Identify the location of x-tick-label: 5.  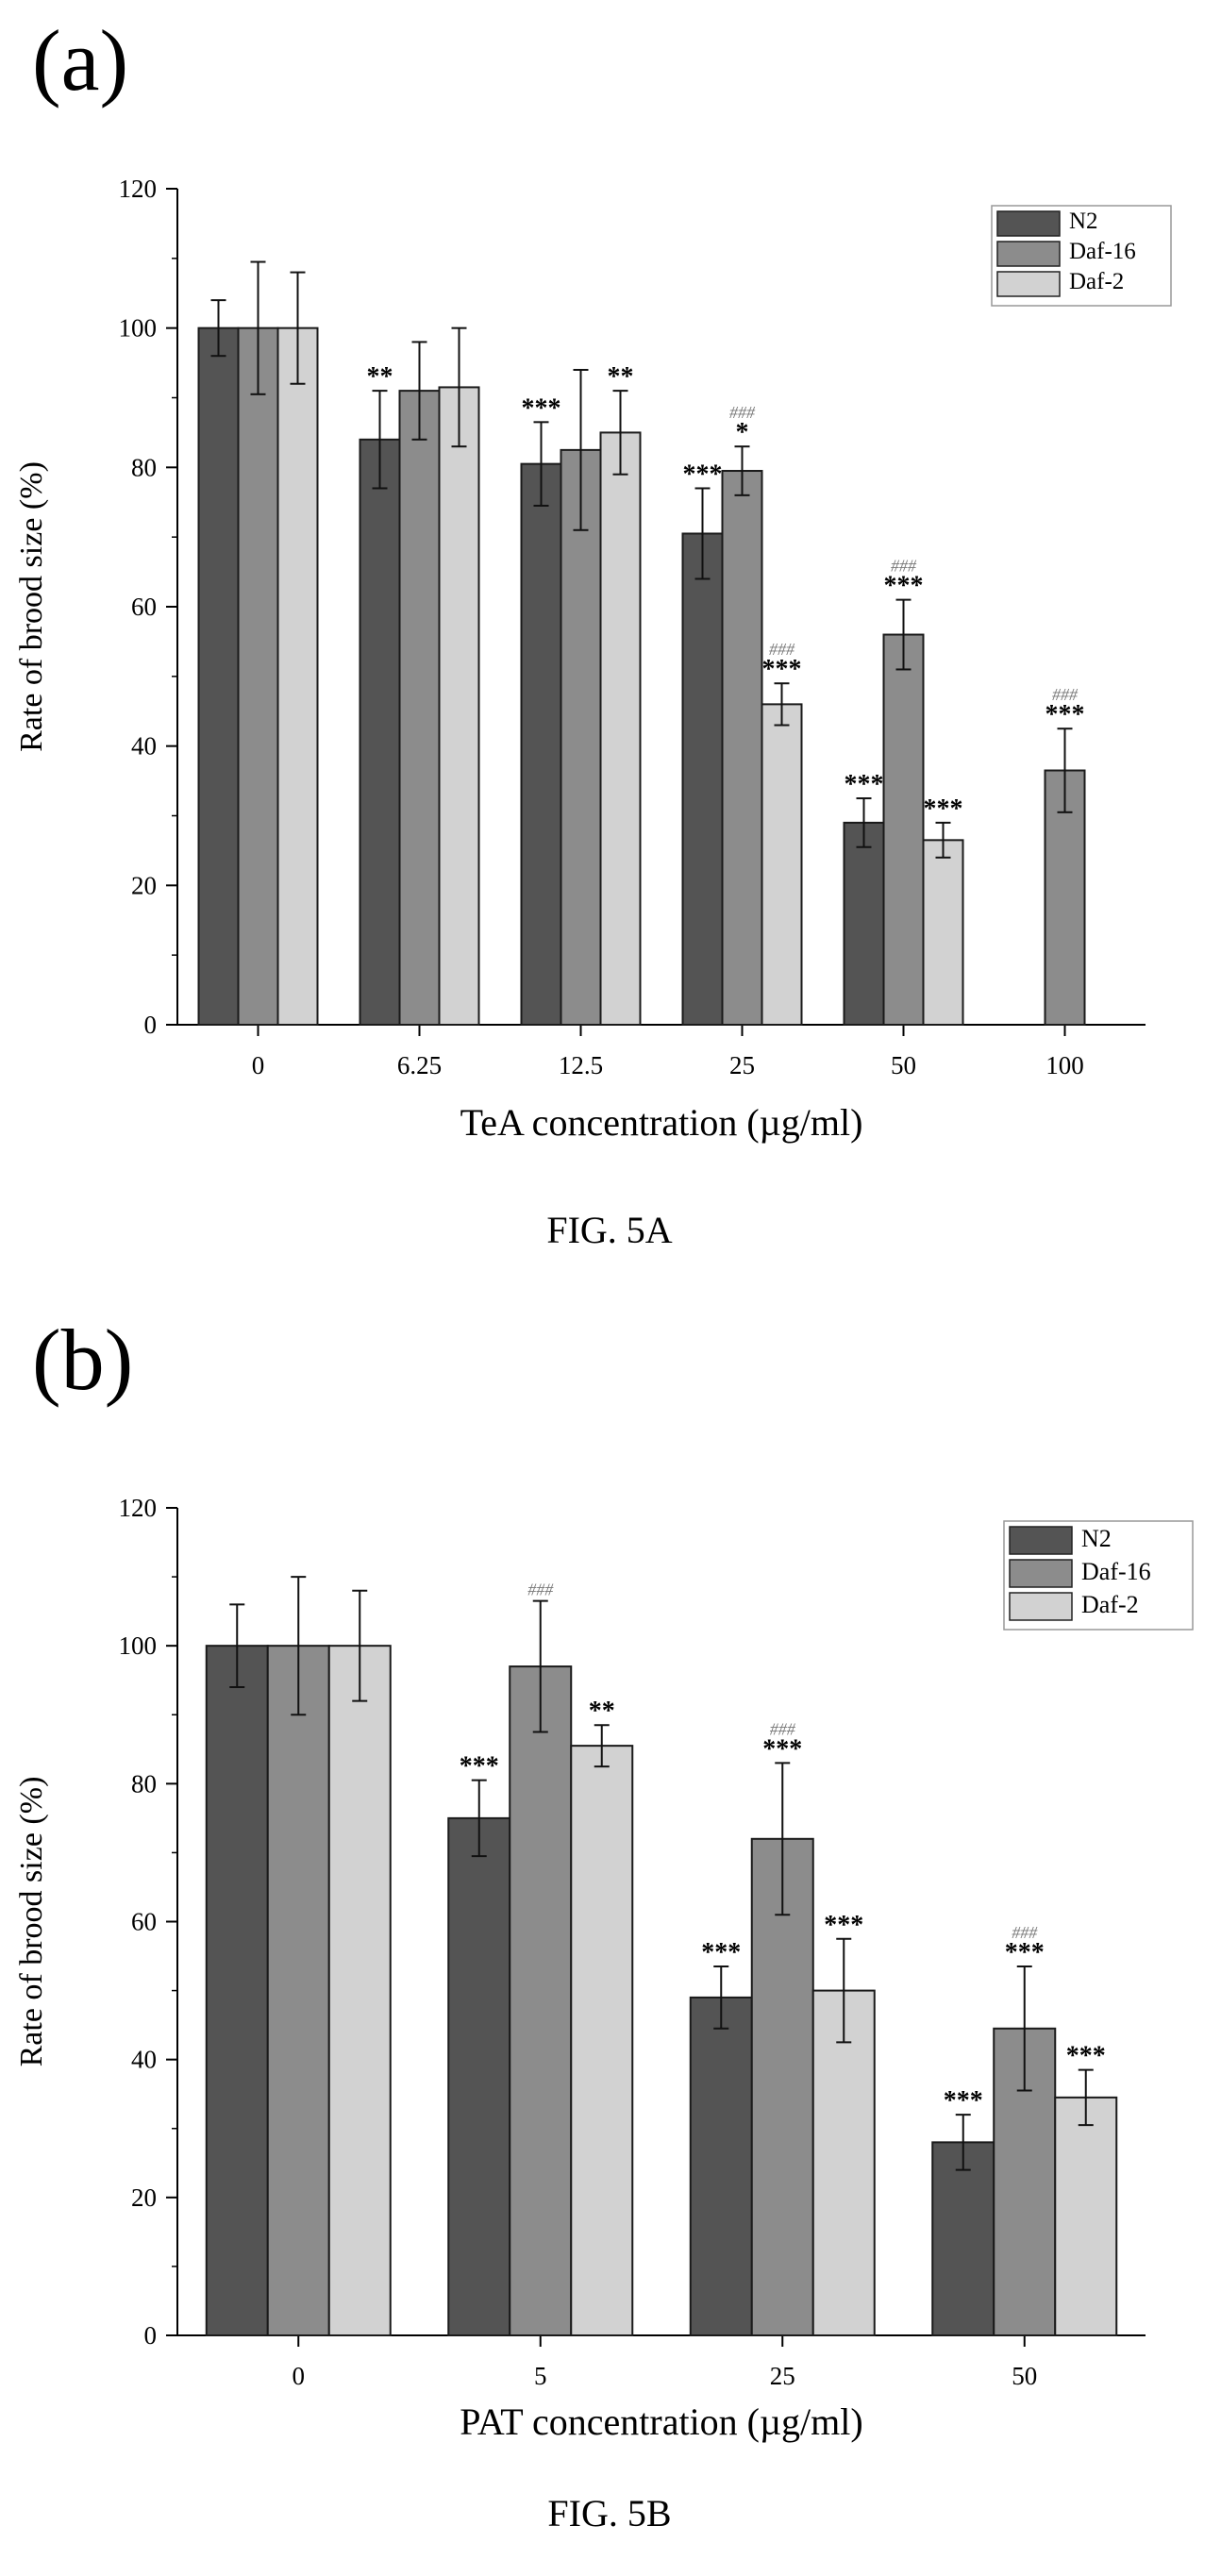
(540, 2376).